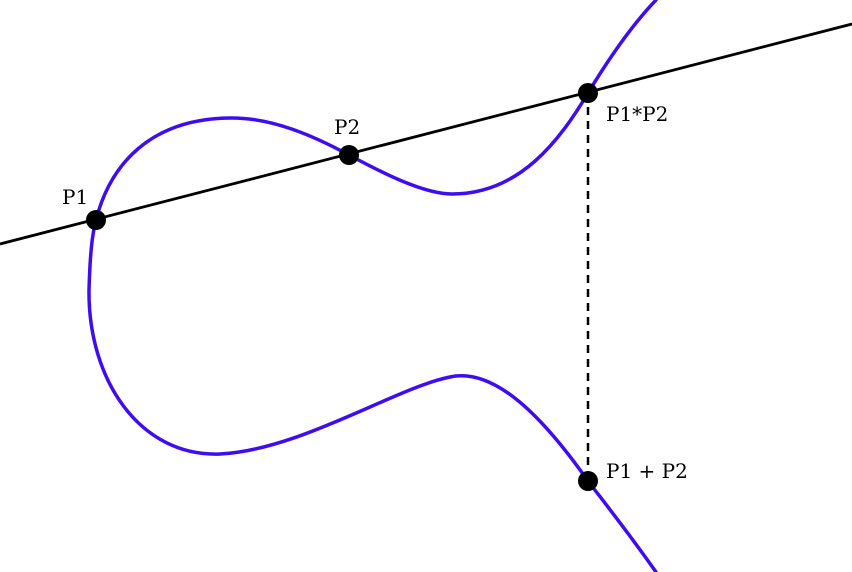  What do you see at coordinates (588, 93) in the screenshot?
I see `point-p1-star-p2` at bounding box center [588, 93].